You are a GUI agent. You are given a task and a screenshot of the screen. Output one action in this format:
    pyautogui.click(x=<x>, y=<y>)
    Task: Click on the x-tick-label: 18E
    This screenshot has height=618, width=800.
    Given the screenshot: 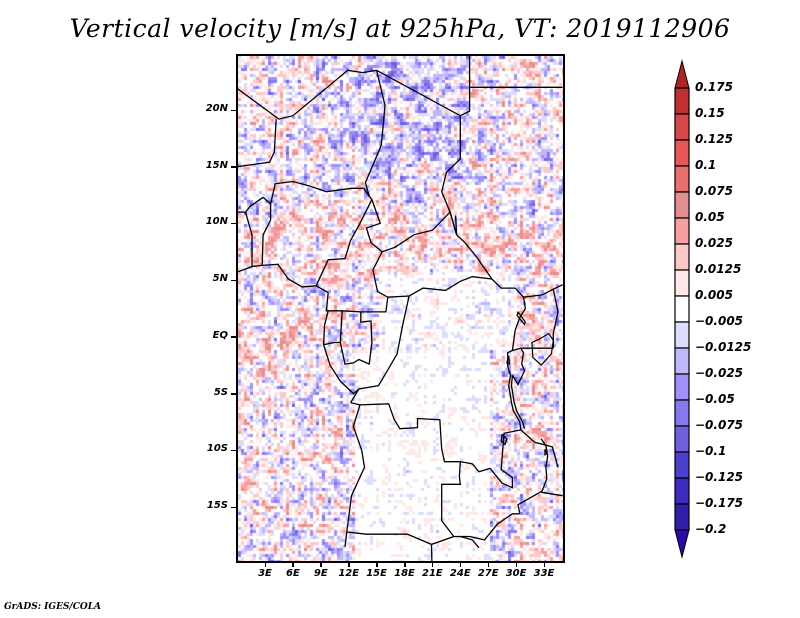 What is the action you would take?
    pyautogui.click(x=404, y=573)
    